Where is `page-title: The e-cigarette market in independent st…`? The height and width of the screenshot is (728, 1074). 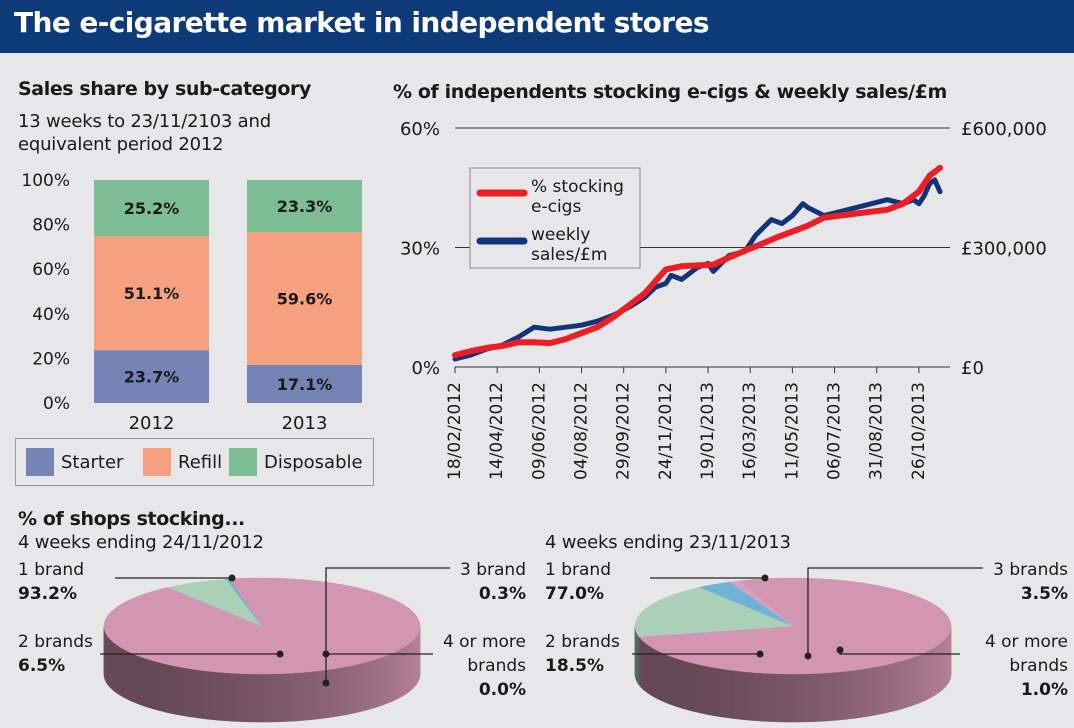
page-title: The e-cigarette market in independent st… is located at coordinates (362, 22).